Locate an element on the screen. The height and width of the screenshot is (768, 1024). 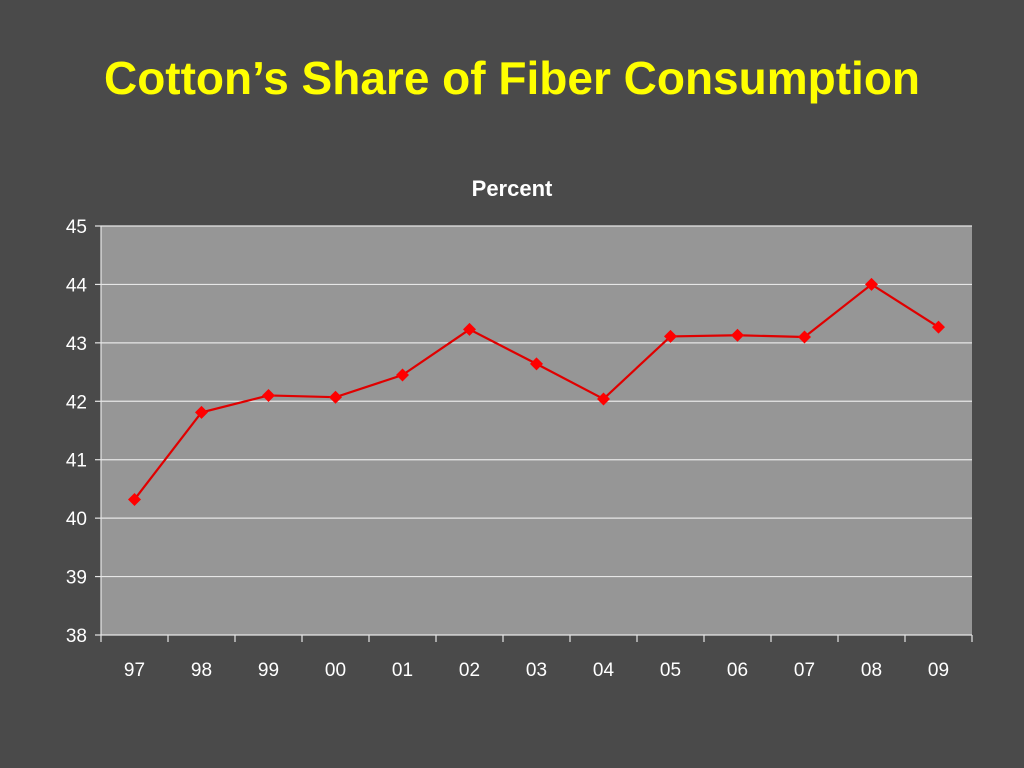
x-tick-label: 03 is located at coordinates (536, 670).